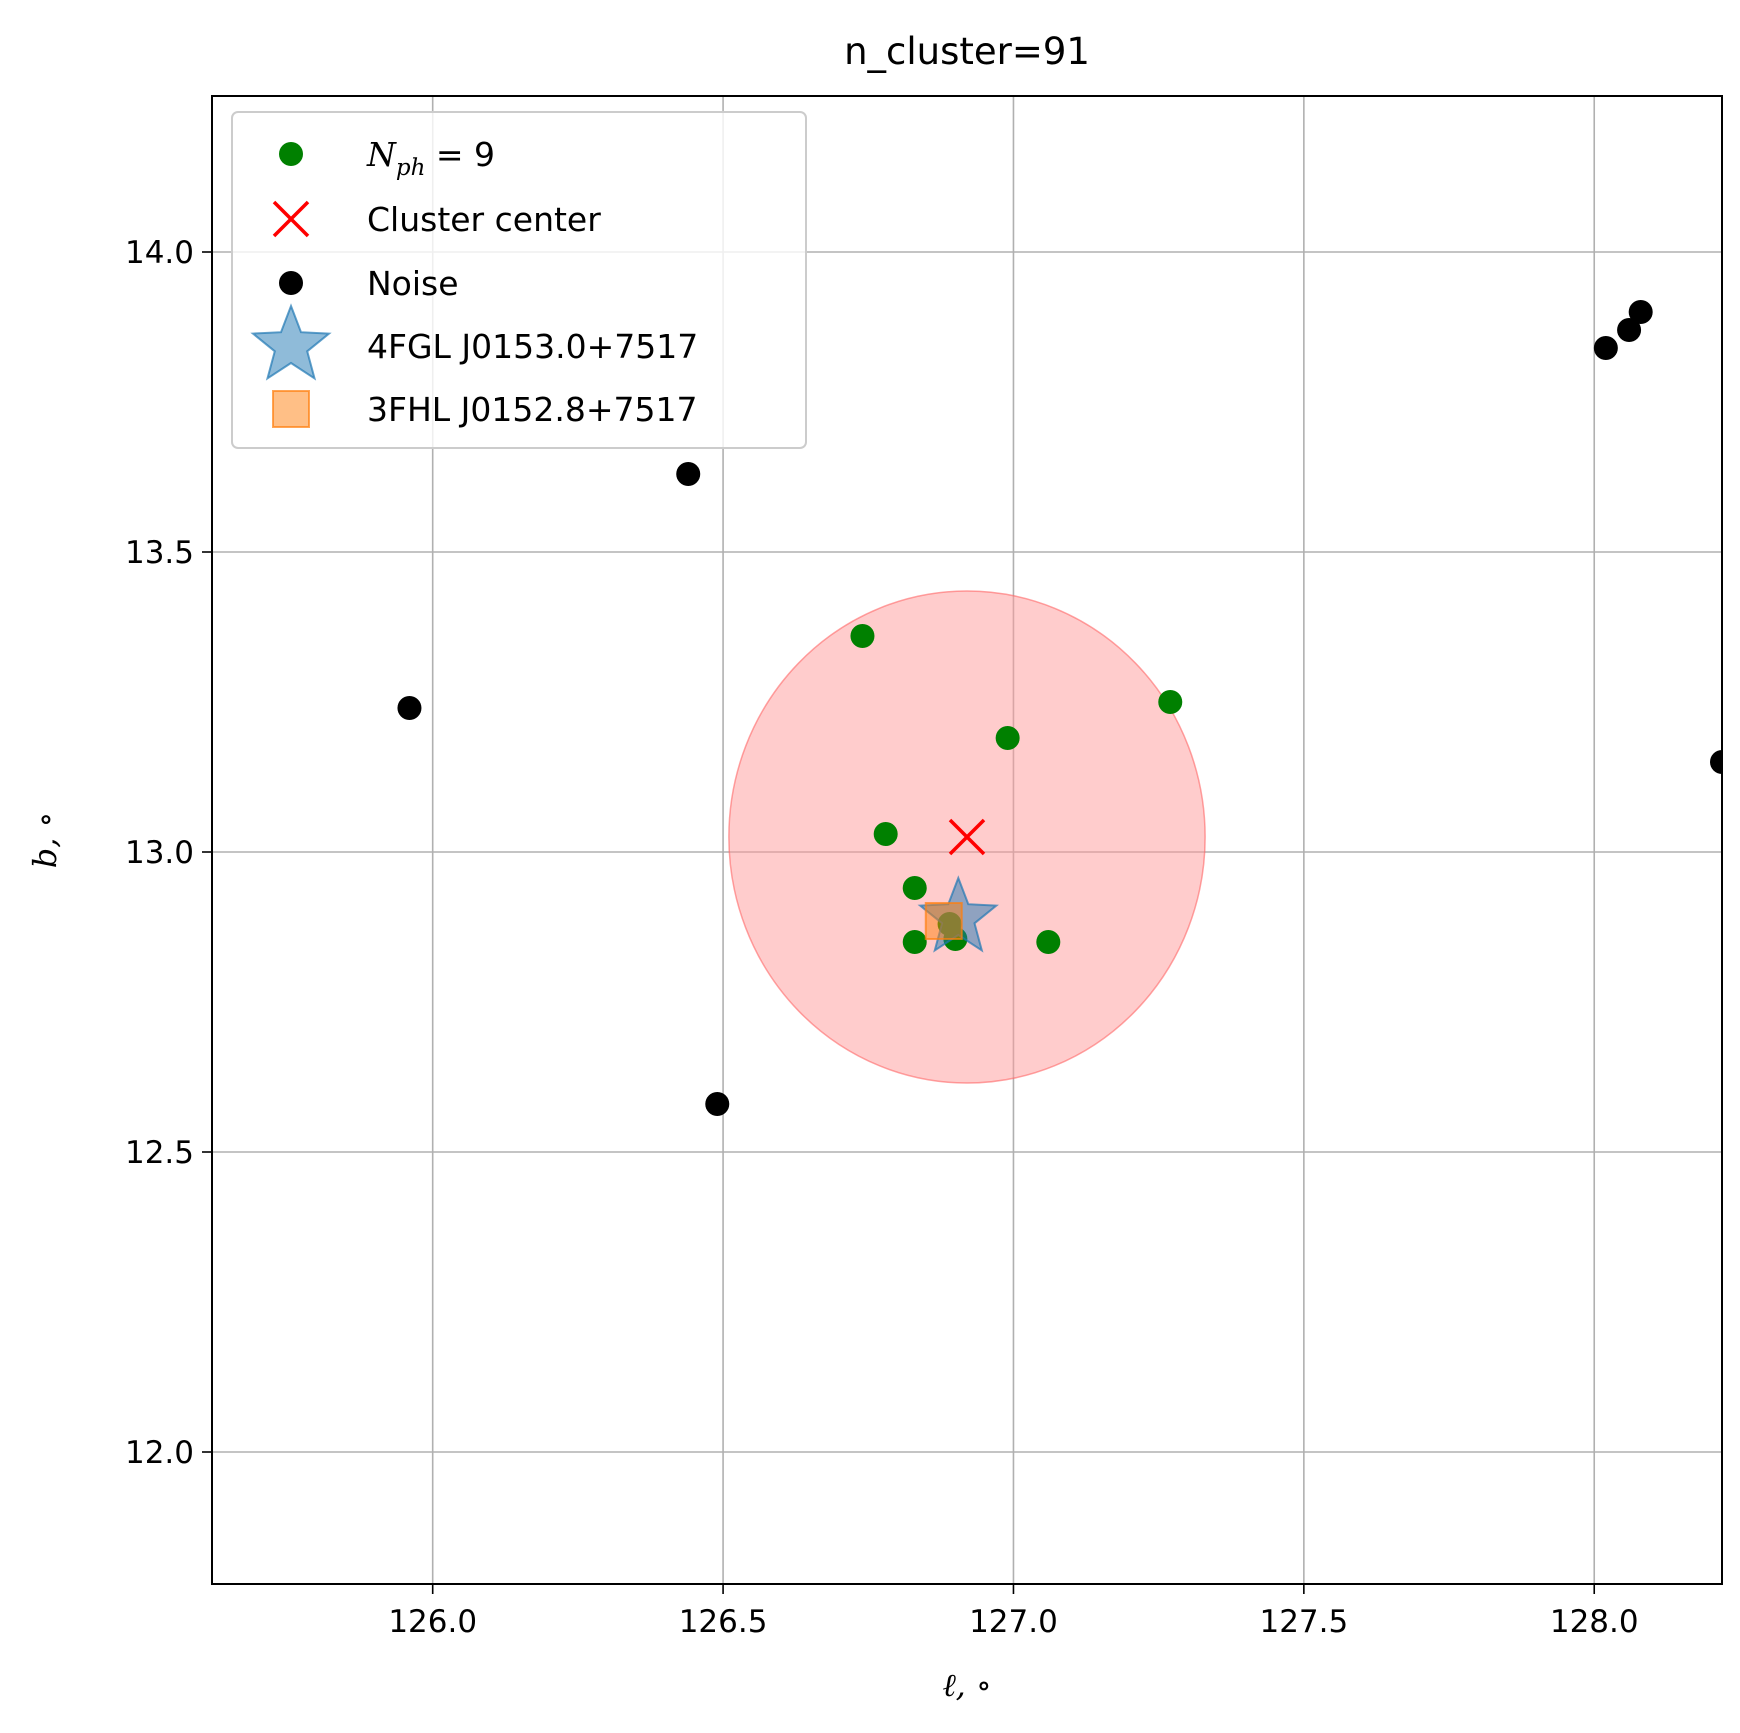  I want to click on x-tick-label: 127.0, so click(1013, 1622).